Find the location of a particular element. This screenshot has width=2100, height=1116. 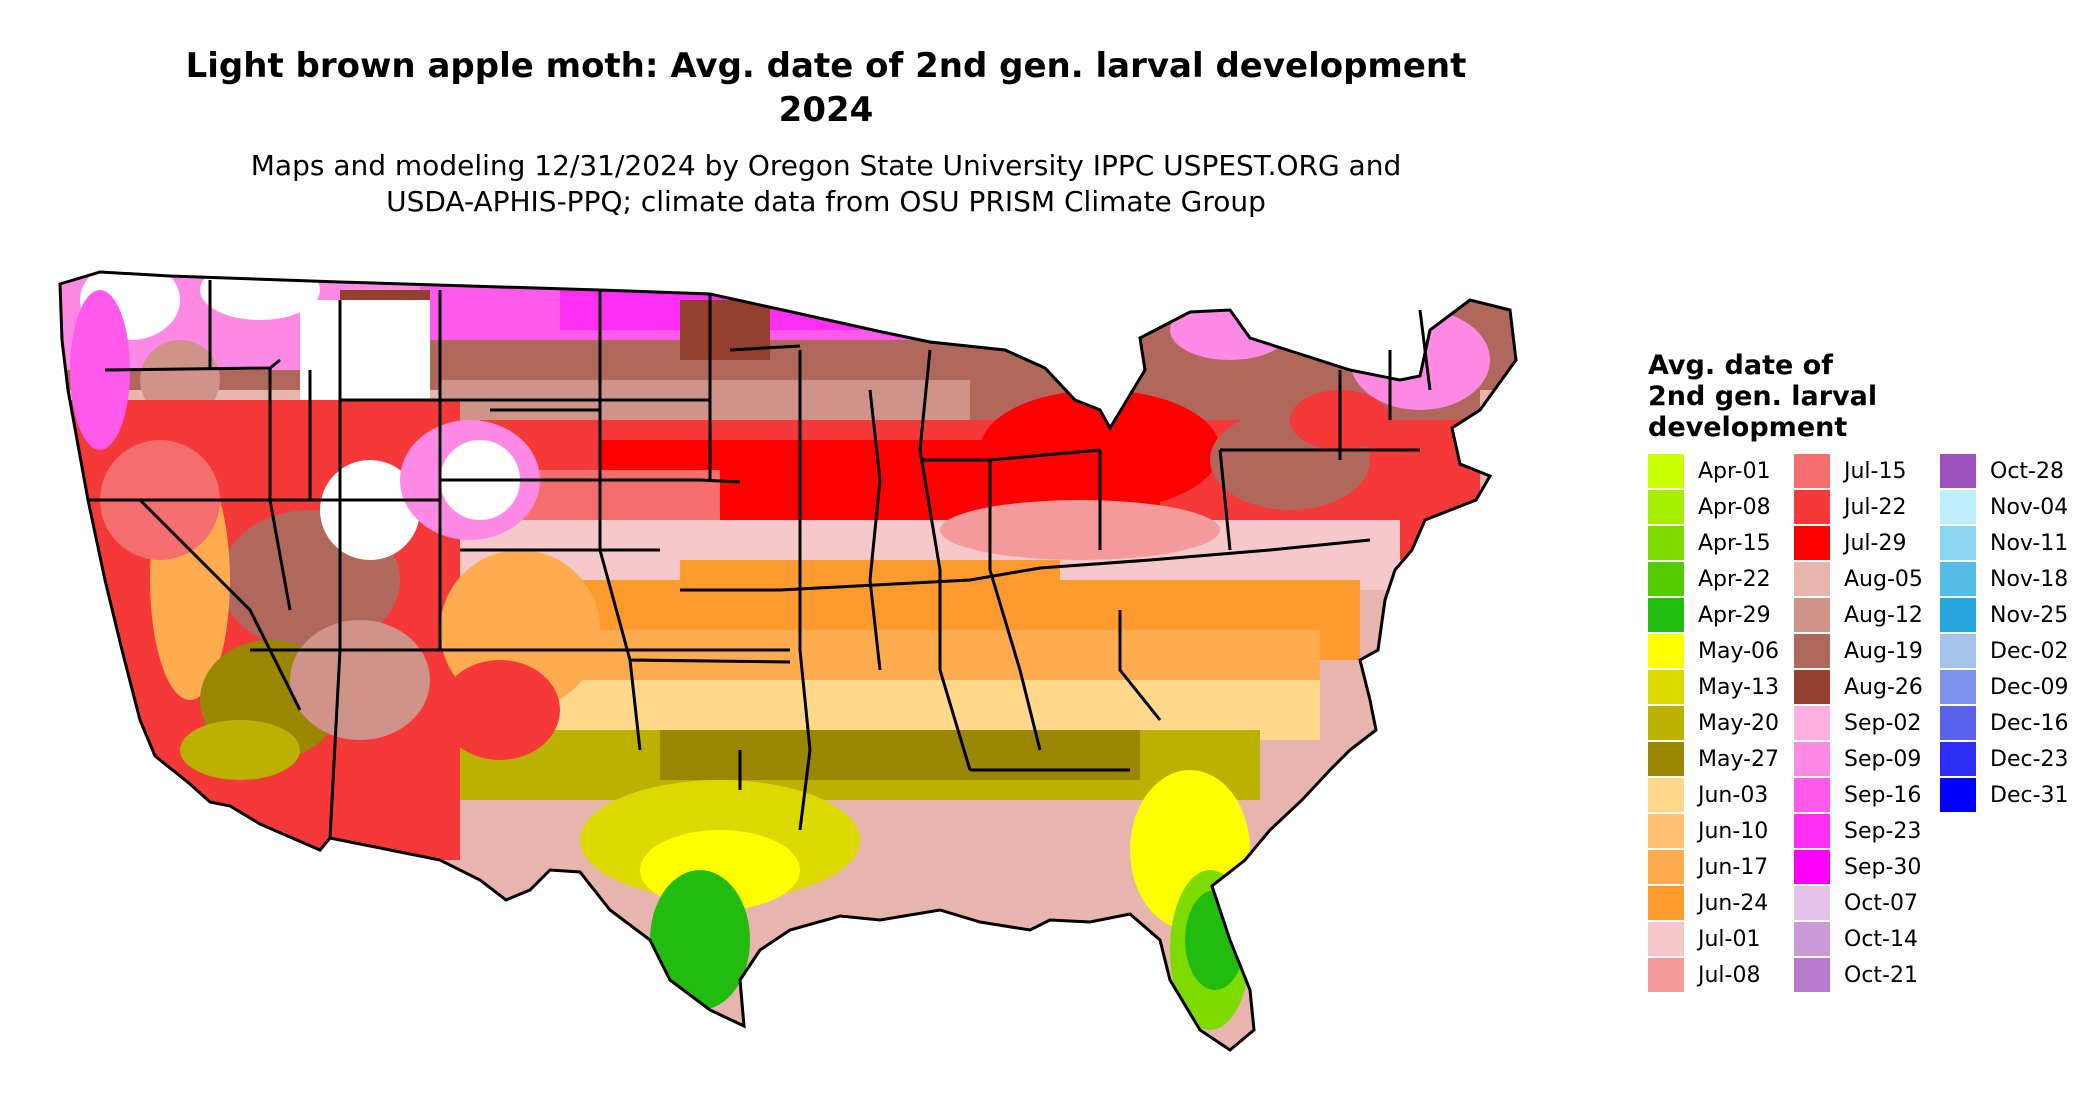

legend-item: Oct-28 is located at coordinates (2015, 472).